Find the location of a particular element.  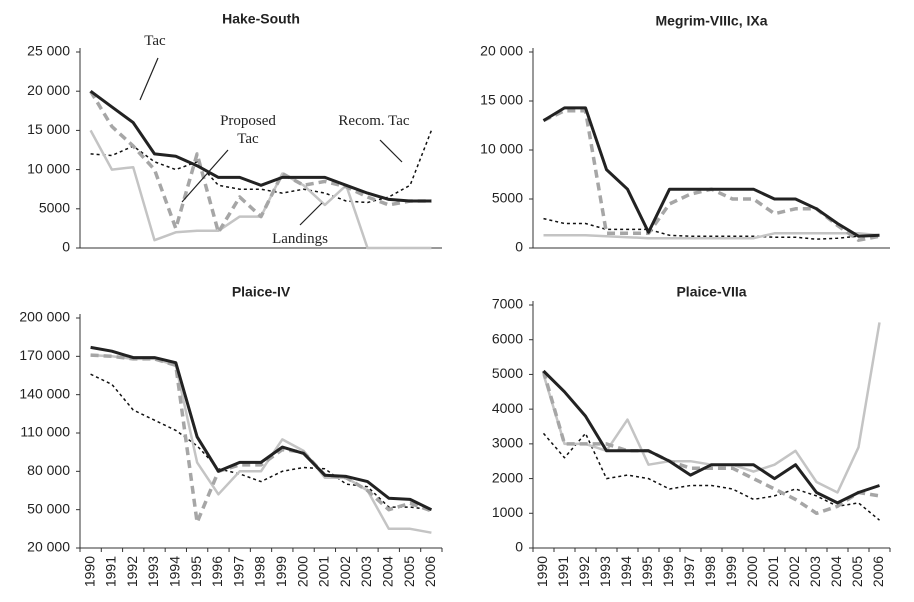

y-tick-label: 4000 is located at coordinates (507, 408).